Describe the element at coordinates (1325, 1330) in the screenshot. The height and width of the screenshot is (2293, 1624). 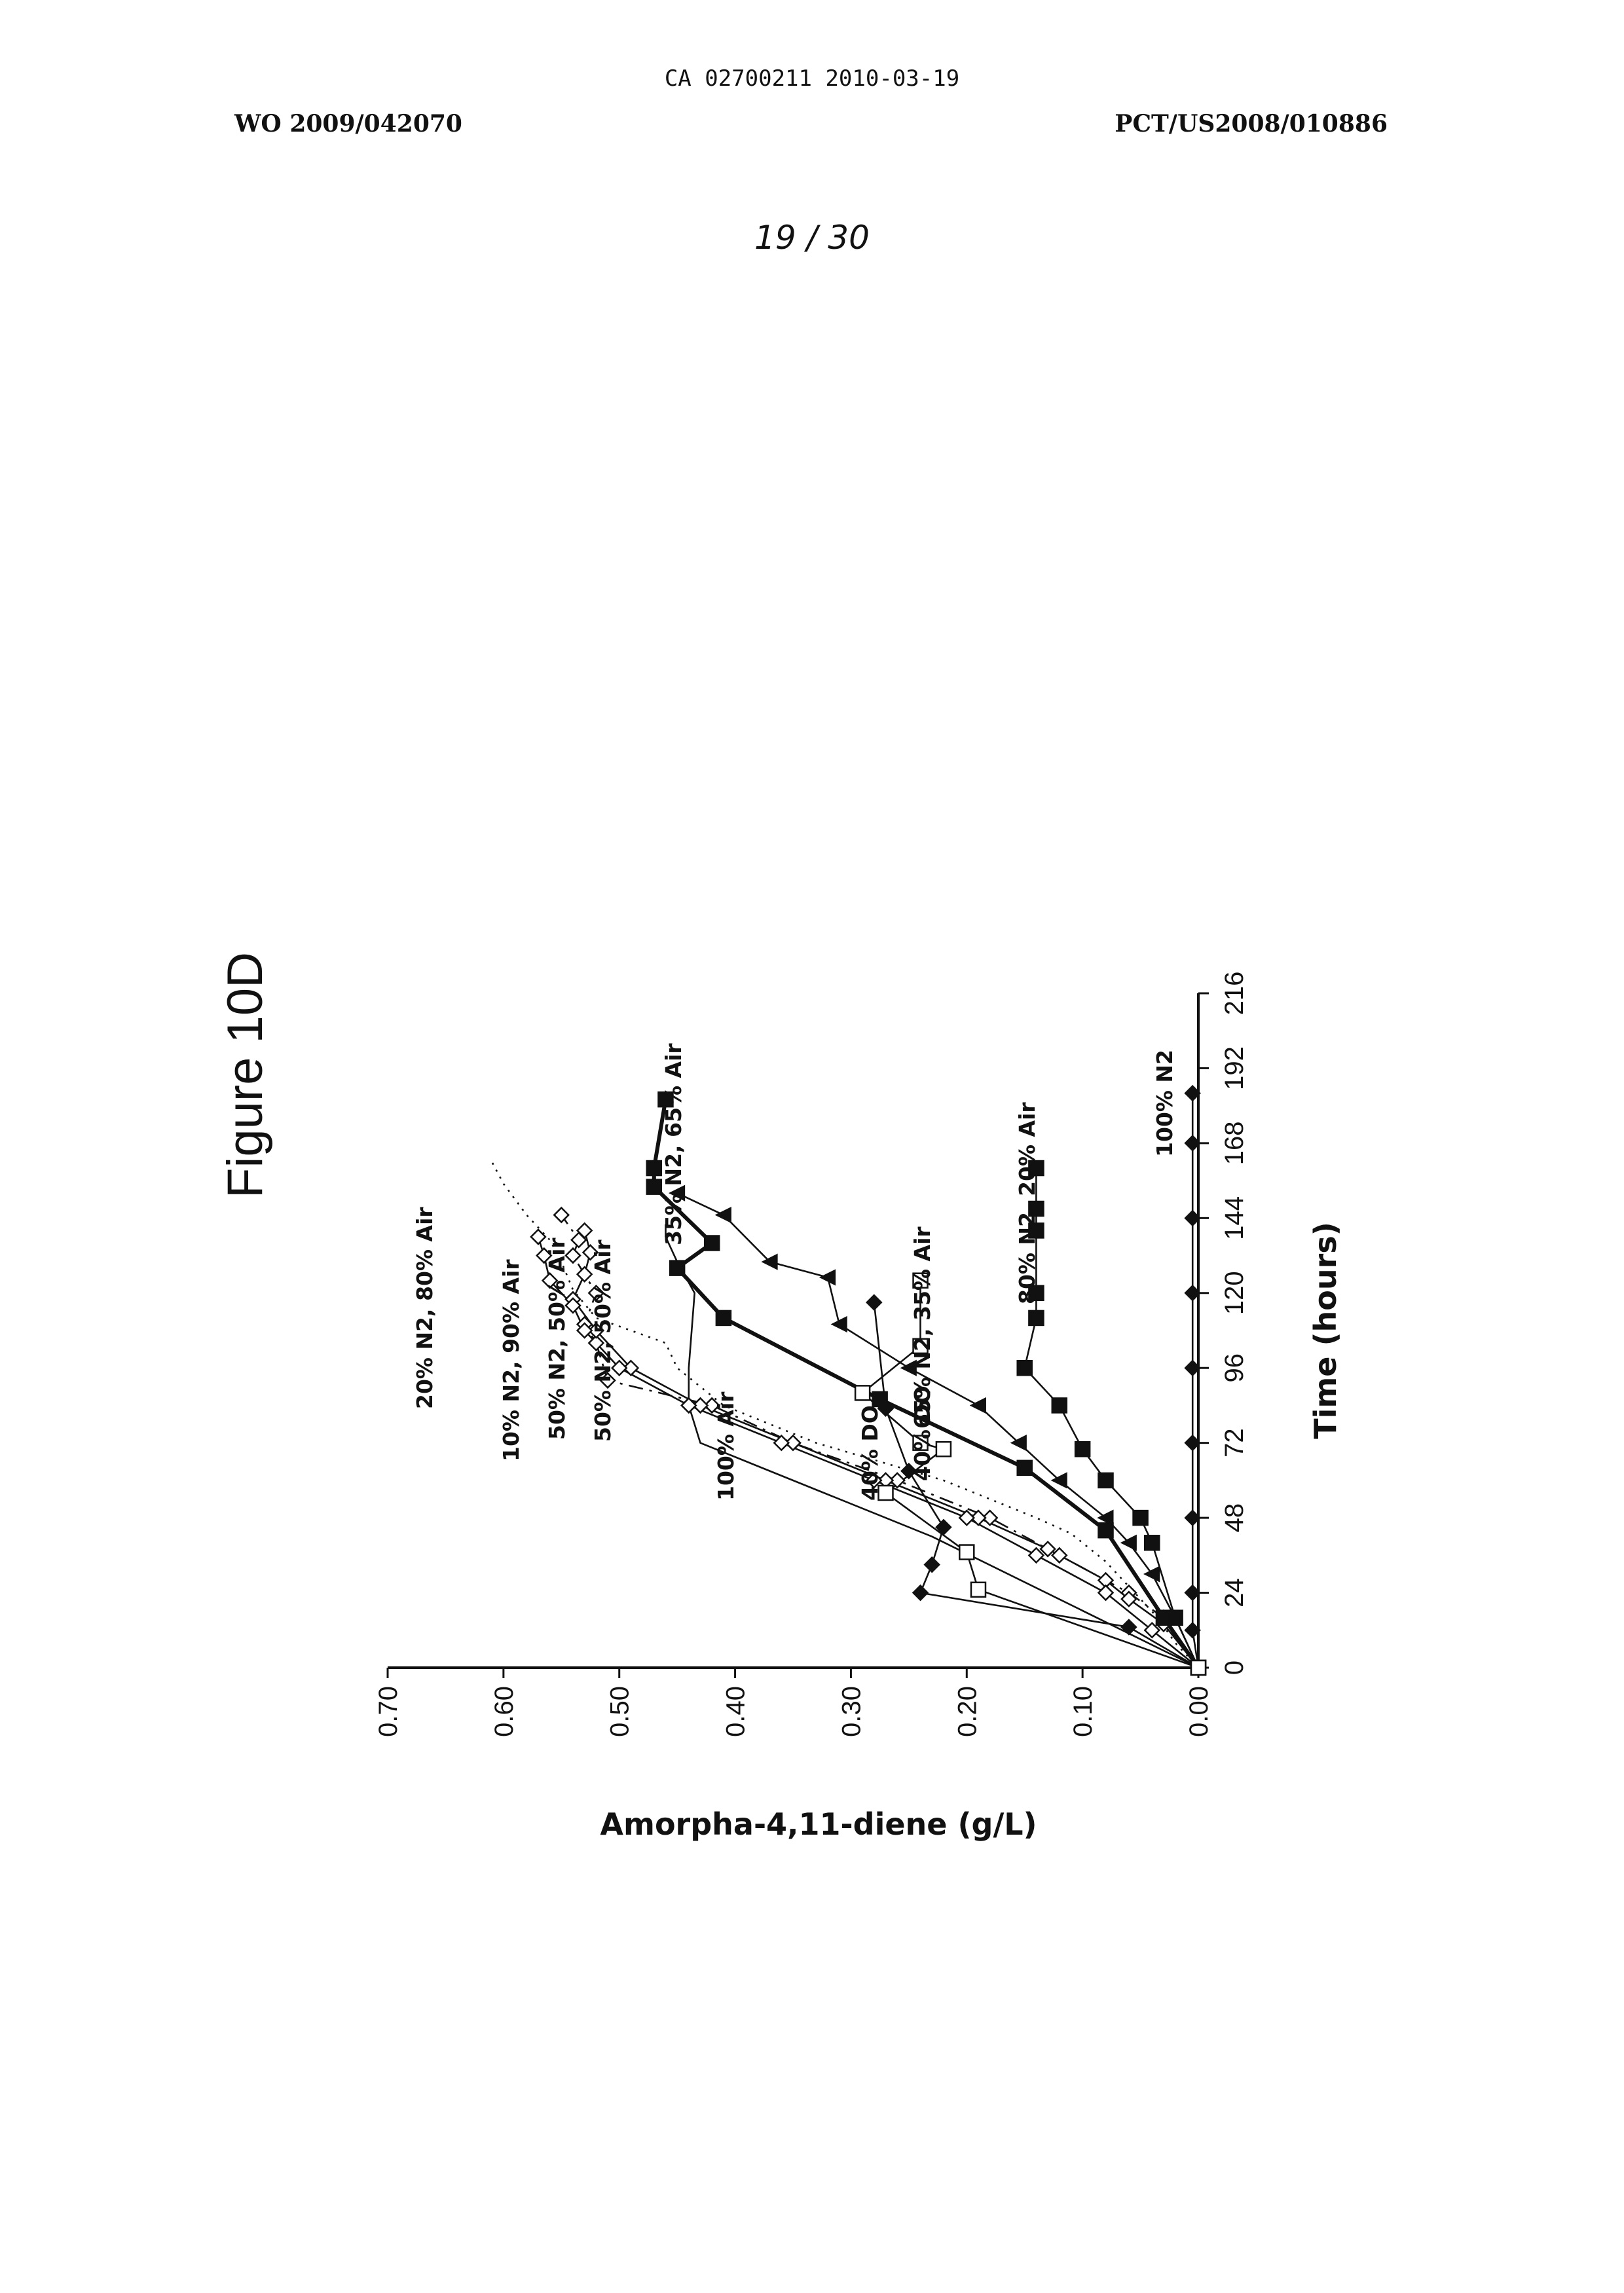
I see `x-axis-label: Time (hours)` at that location.